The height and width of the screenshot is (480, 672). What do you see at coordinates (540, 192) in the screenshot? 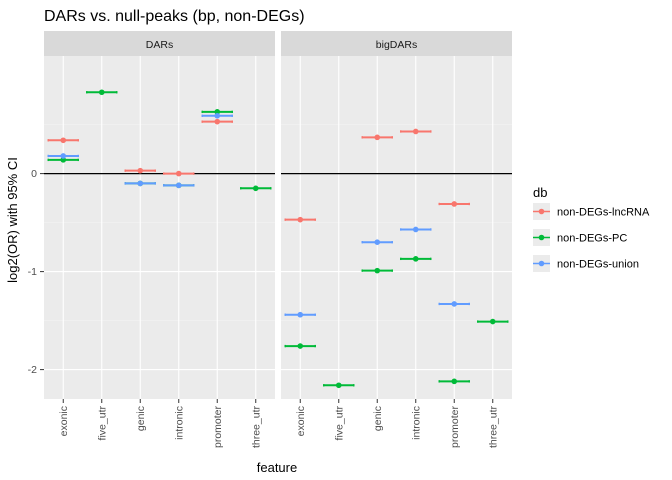
I see `legend-title: db` at bounding box center [540, 192].